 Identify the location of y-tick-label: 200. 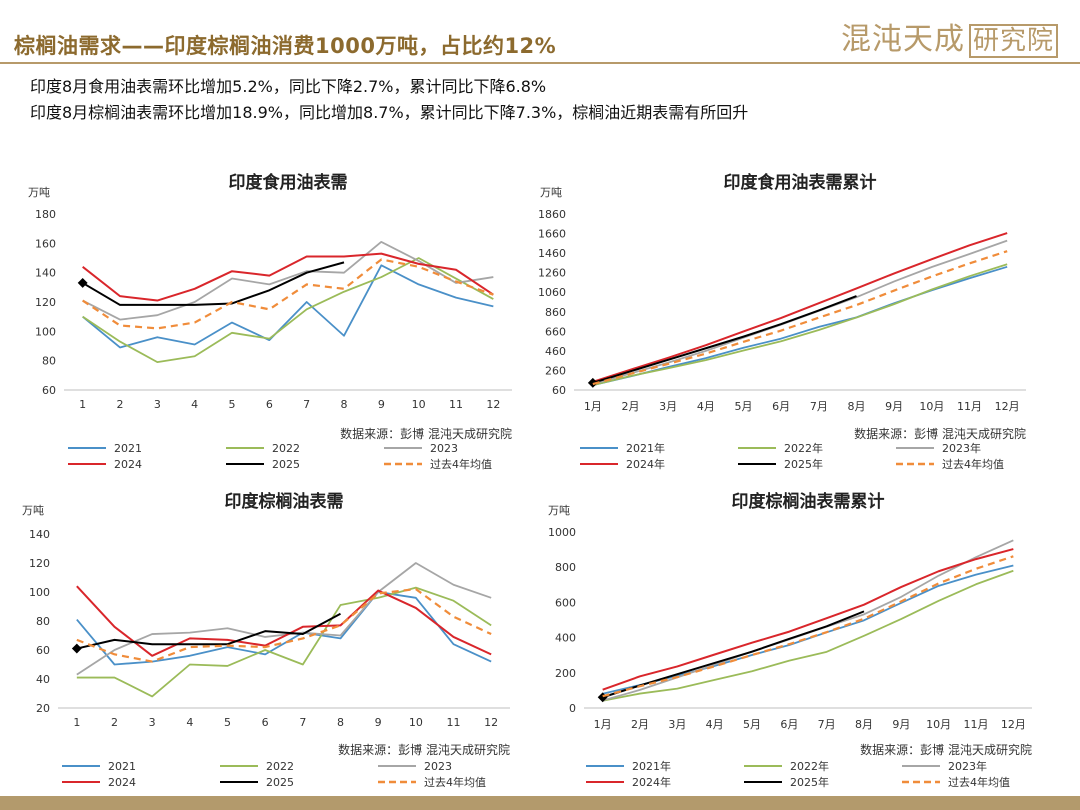
(565, 673).